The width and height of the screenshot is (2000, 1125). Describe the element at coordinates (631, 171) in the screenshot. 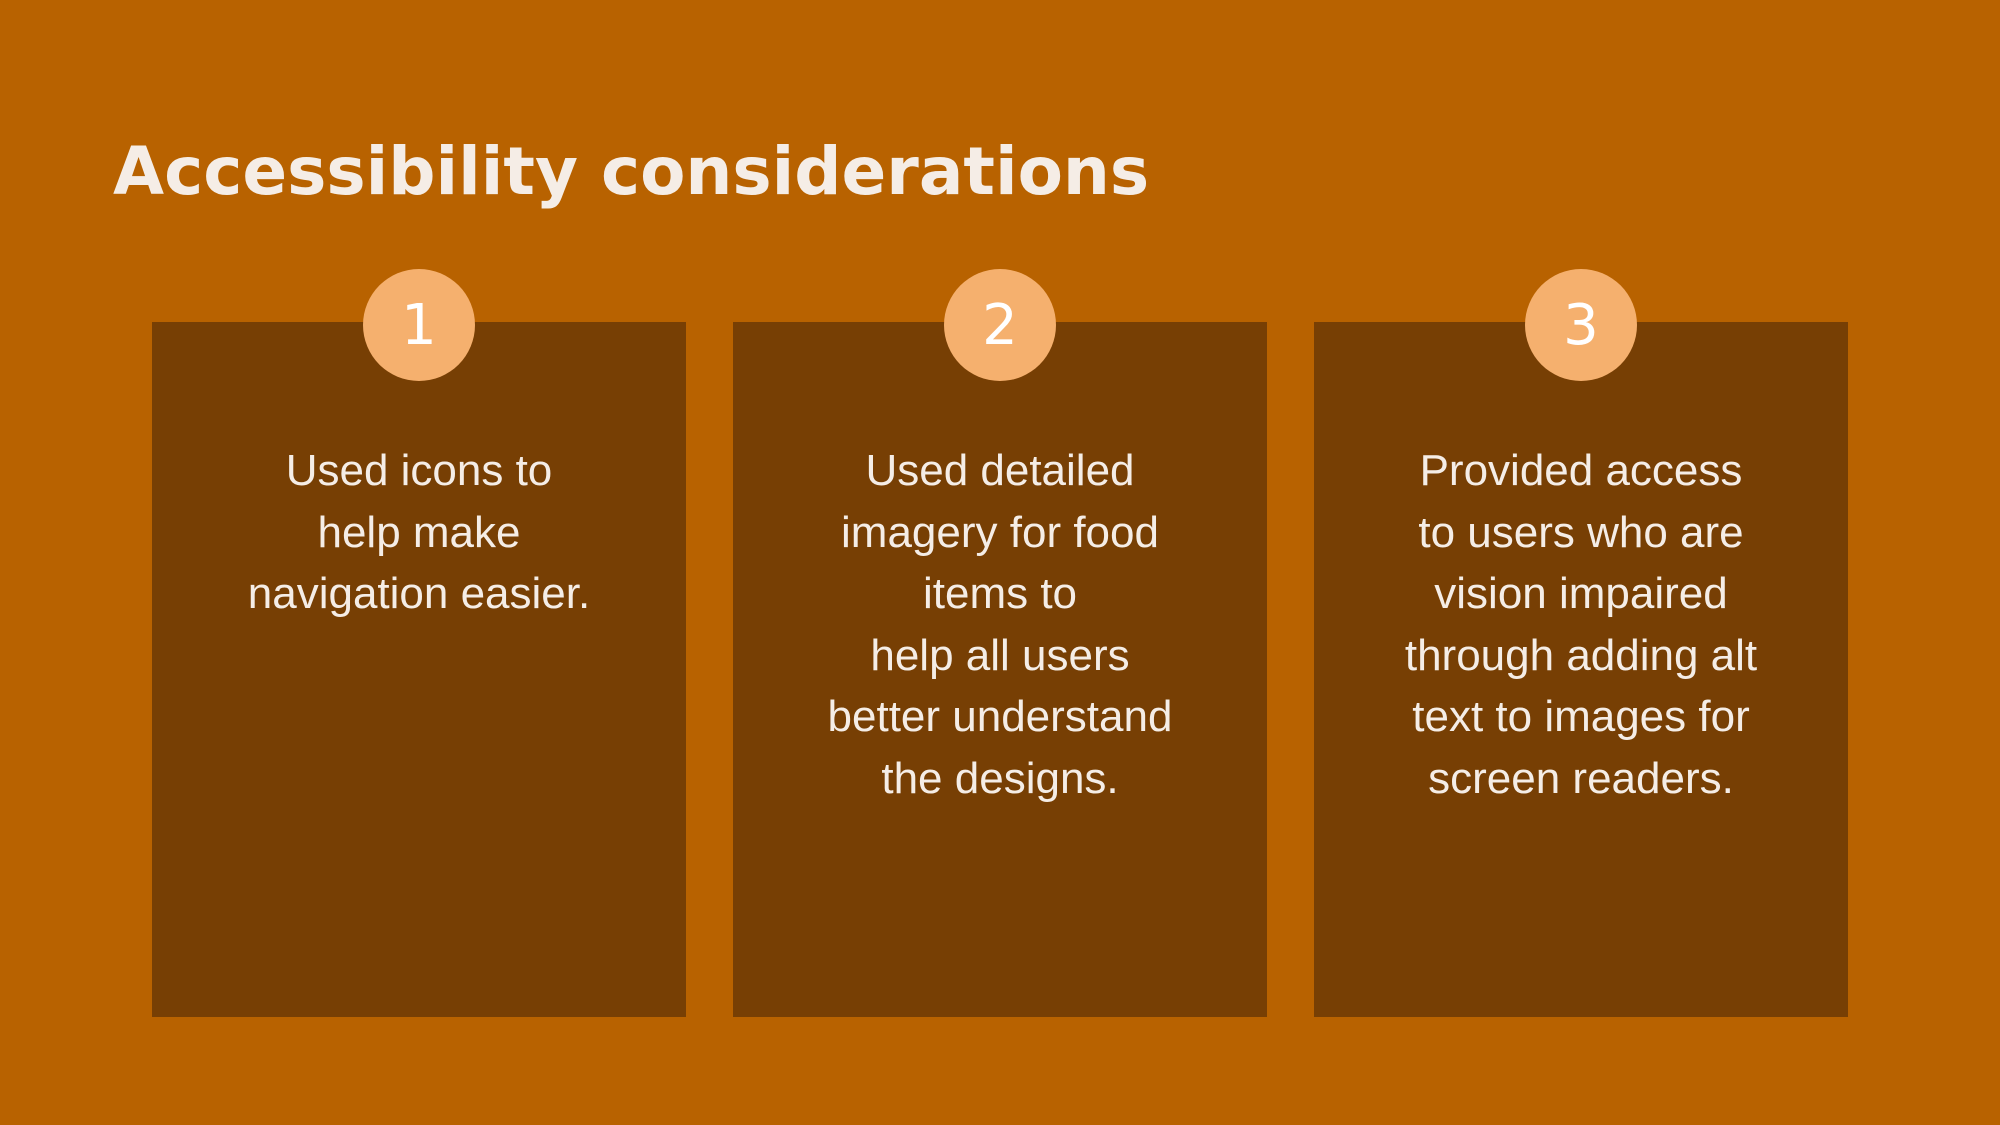

I see `slide-title: Accessibility considerations` at that location.